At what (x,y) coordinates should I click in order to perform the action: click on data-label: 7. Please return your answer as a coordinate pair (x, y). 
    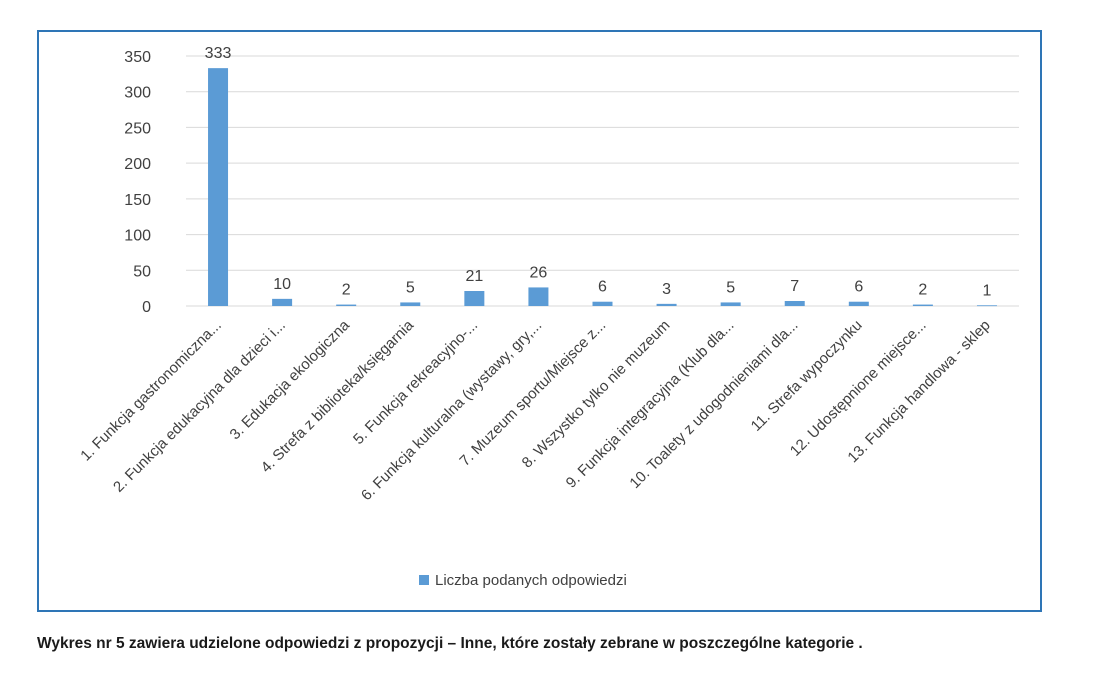
    Looking at the image, I should click on (794, 286).